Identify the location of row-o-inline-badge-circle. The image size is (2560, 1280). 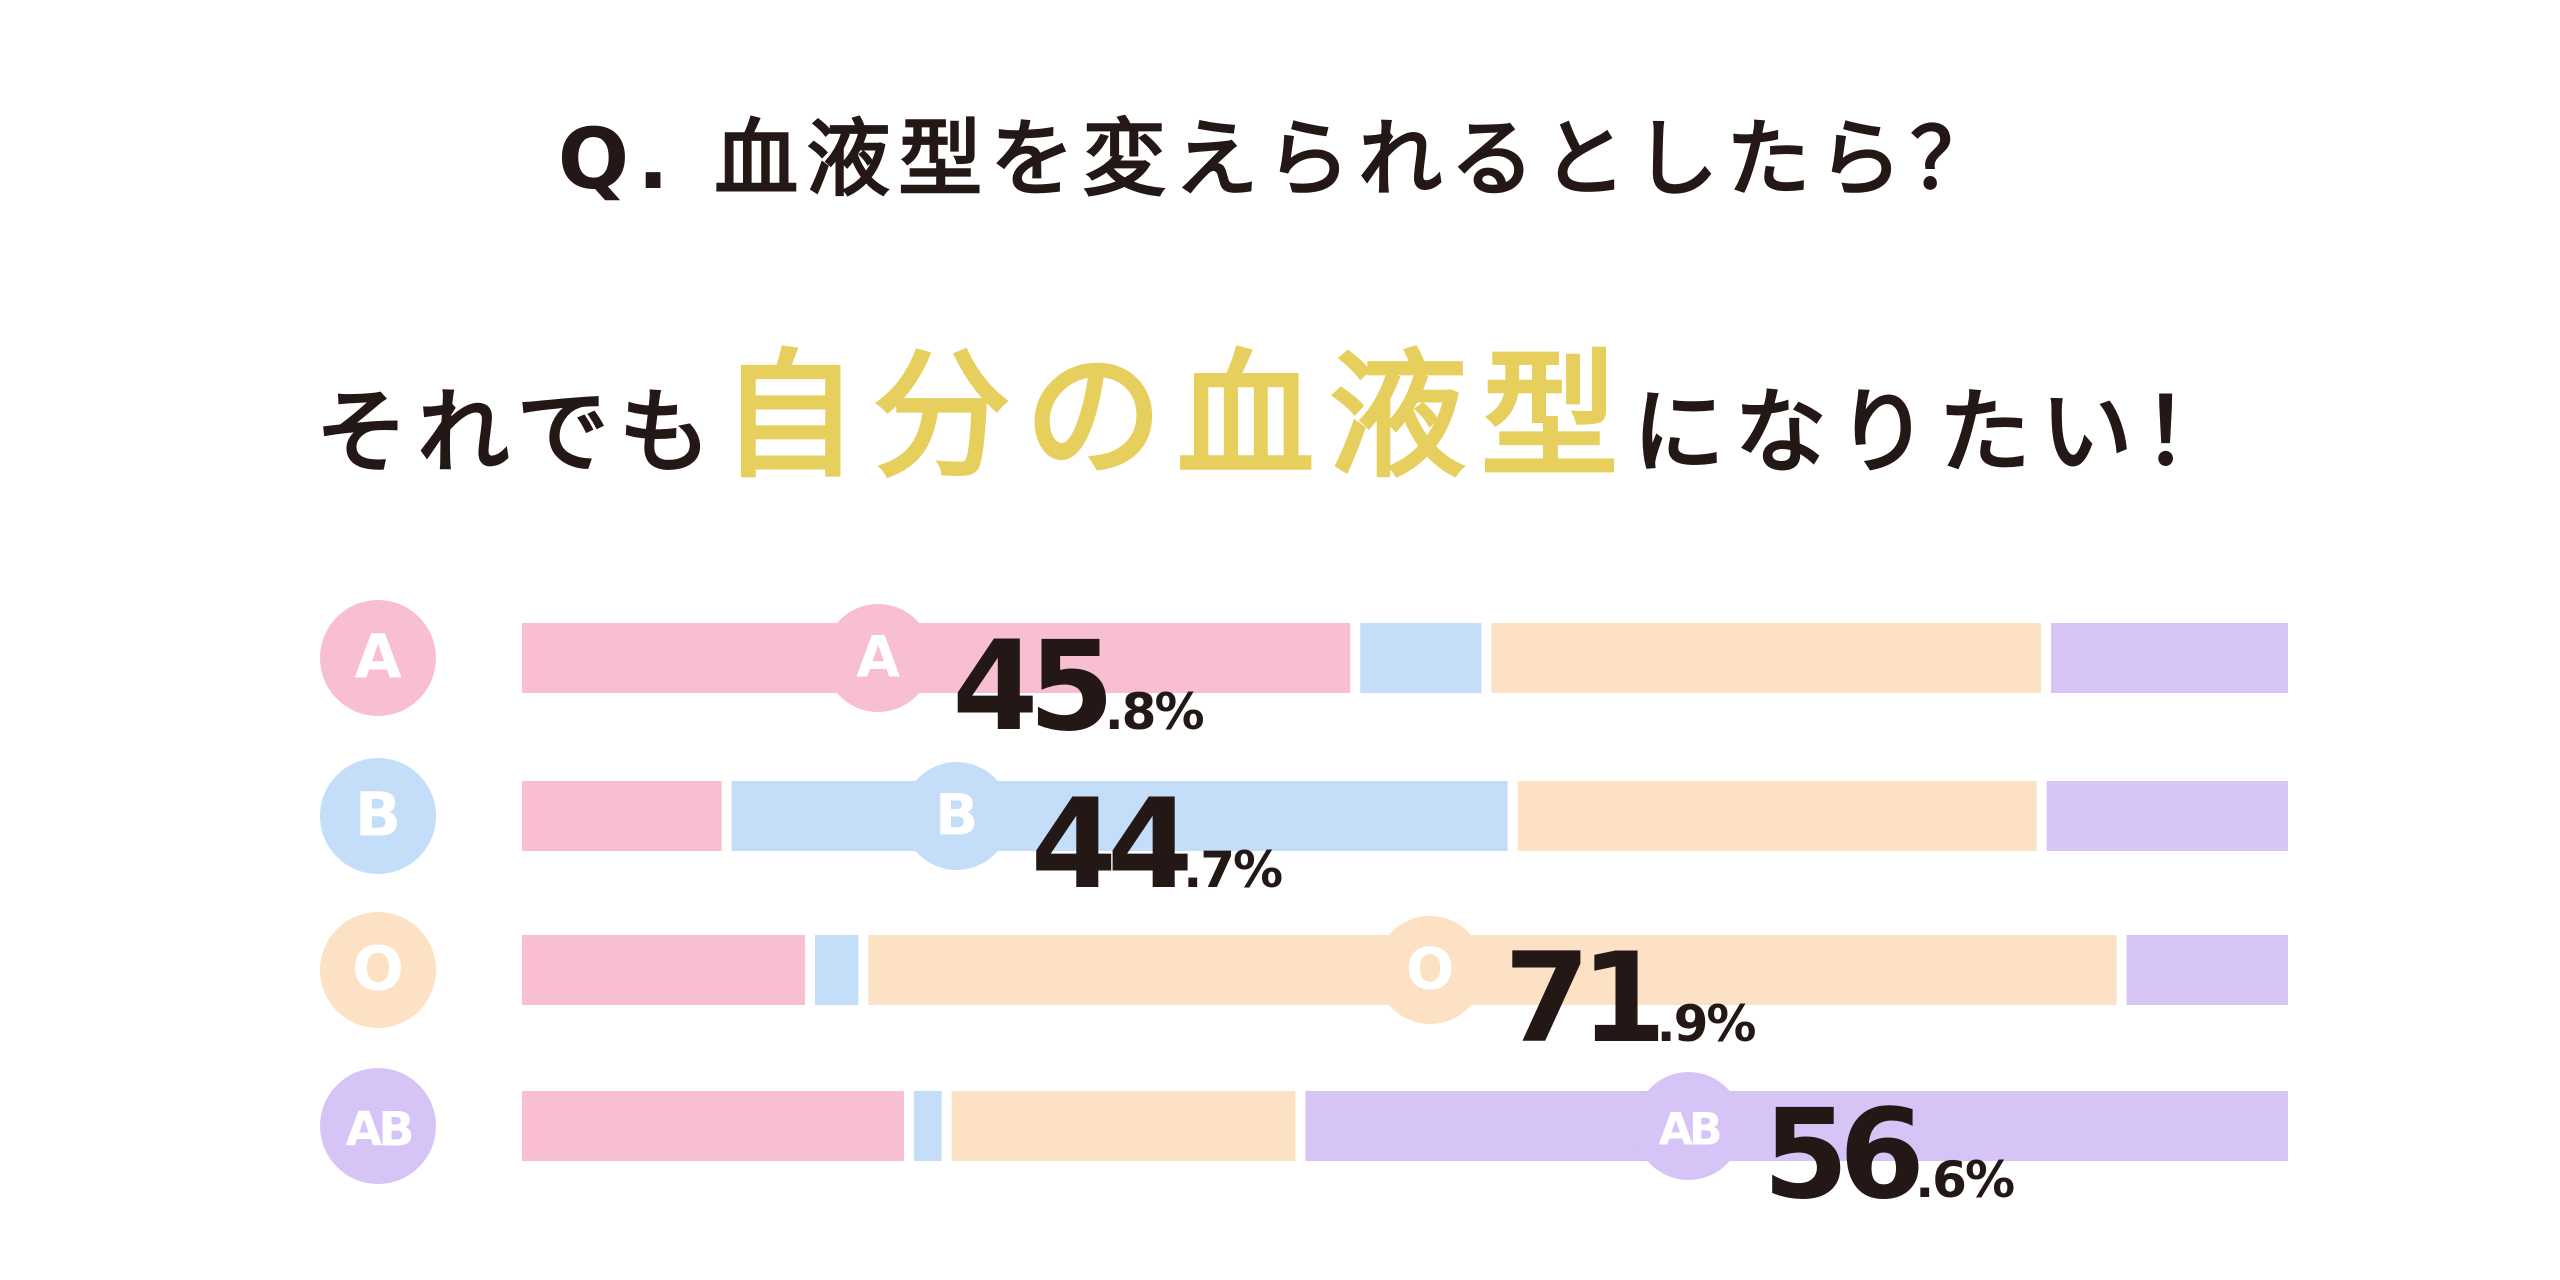
(1430, 970).